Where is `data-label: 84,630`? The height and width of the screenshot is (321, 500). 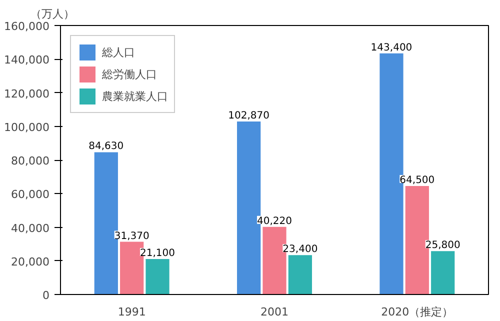
data-label: 84,630 is located at coordinates (106, 146).